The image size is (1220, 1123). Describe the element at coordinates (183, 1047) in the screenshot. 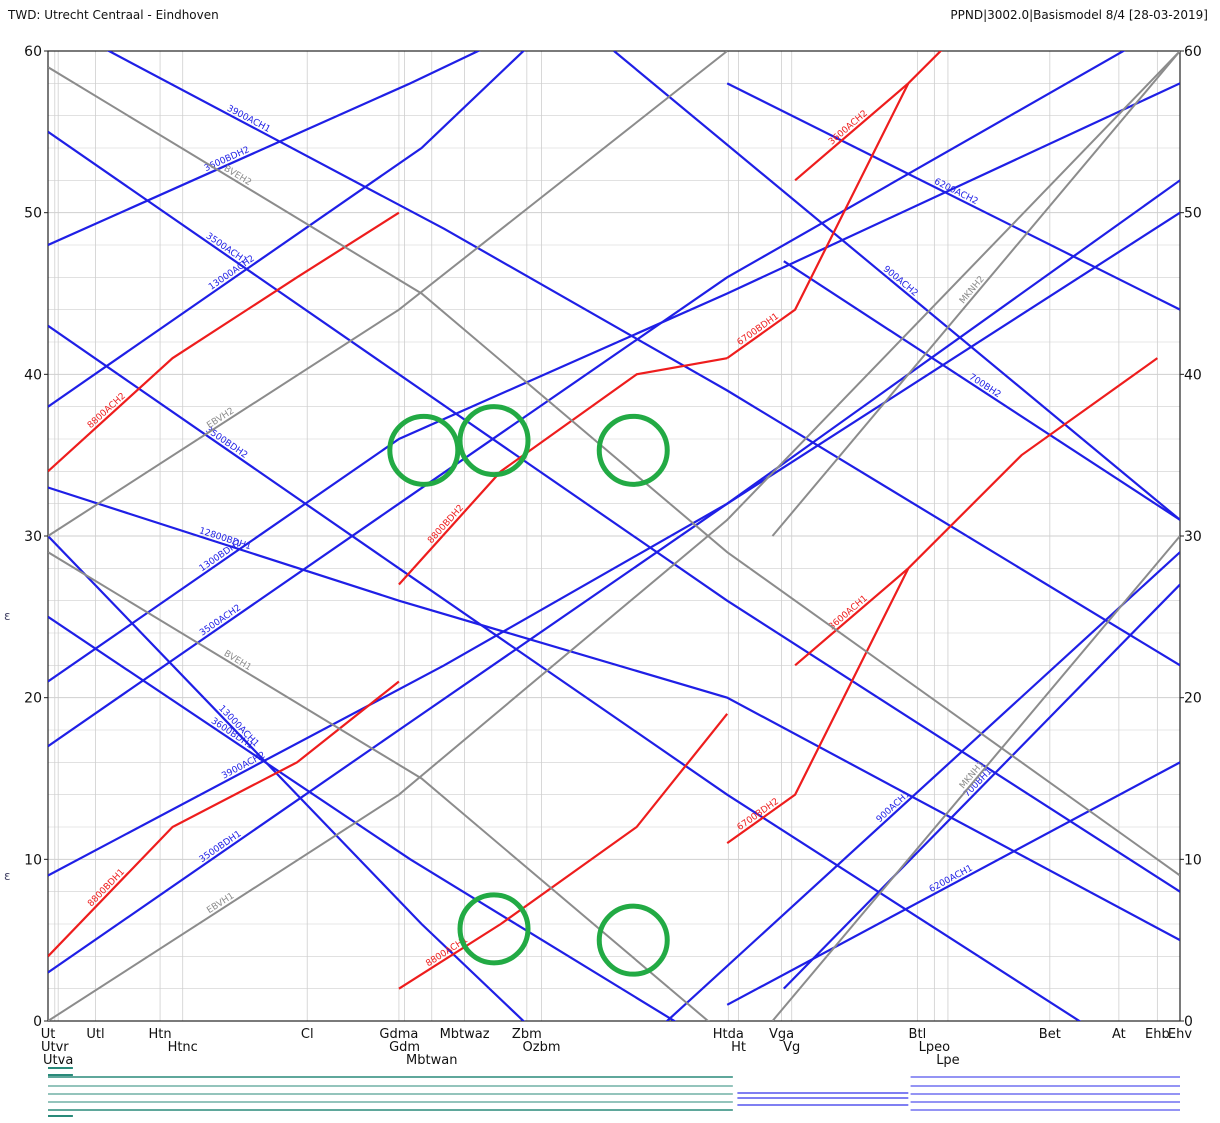

I see `station-label: Htnc` at that location.